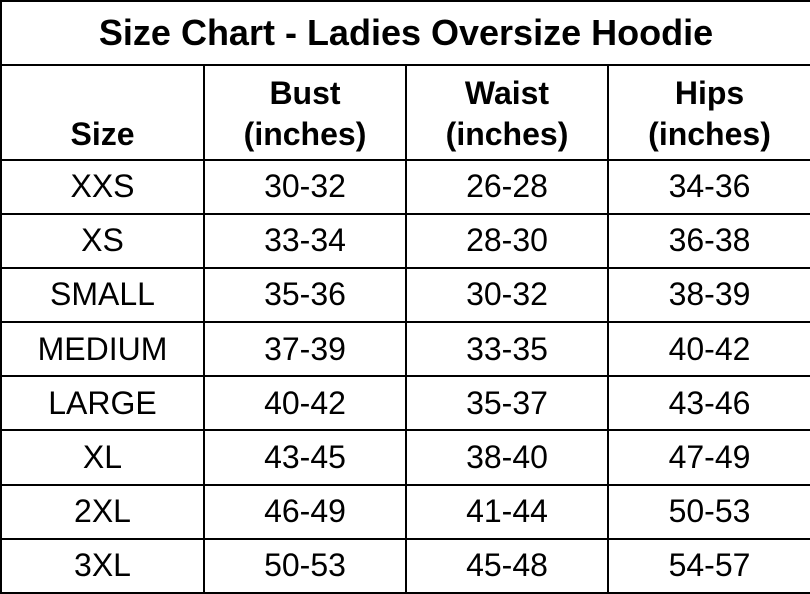  I want to click on cell: 54-57, so click(708, 565).